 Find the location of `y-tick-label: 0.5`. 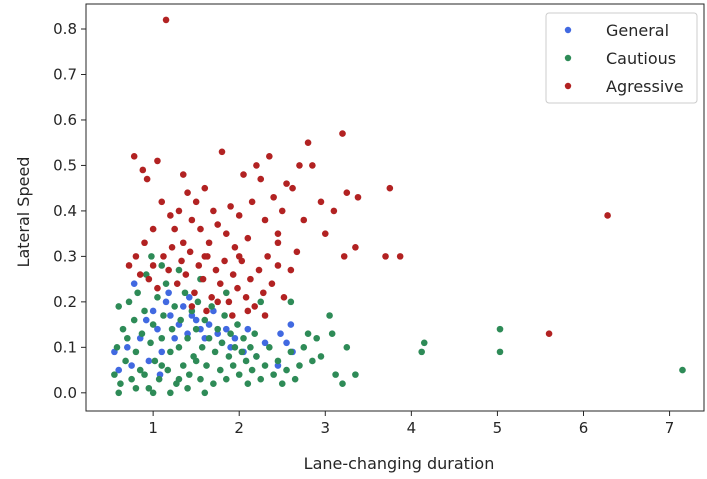

y-tick-label: 0.5 is located at coordinates (65, 165).